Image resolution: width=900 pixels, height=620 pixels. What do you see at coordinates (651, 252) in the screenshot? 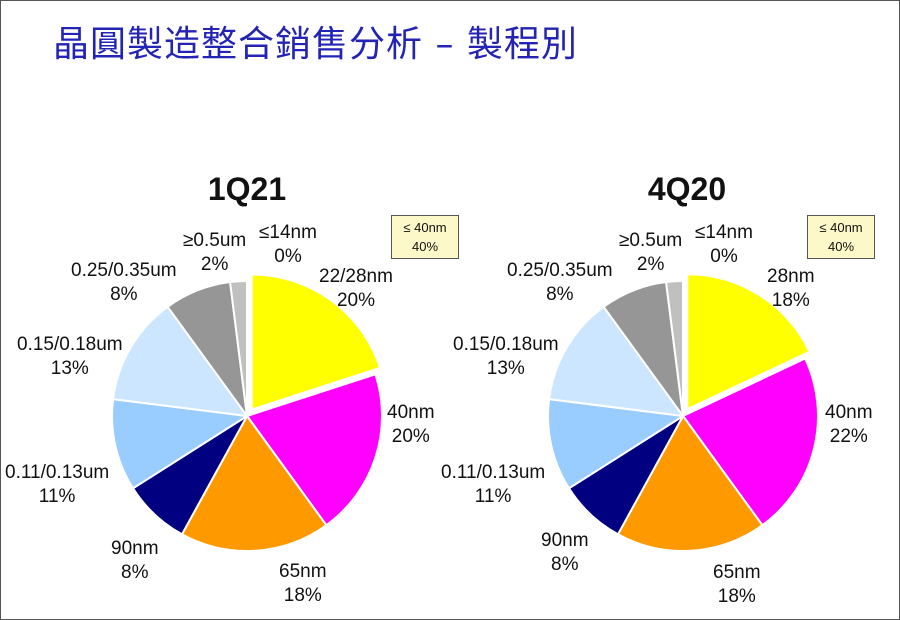
I see `label-4q20-ge-0-5um: ≥0.5um 2%` at bounding box center [651, 252].